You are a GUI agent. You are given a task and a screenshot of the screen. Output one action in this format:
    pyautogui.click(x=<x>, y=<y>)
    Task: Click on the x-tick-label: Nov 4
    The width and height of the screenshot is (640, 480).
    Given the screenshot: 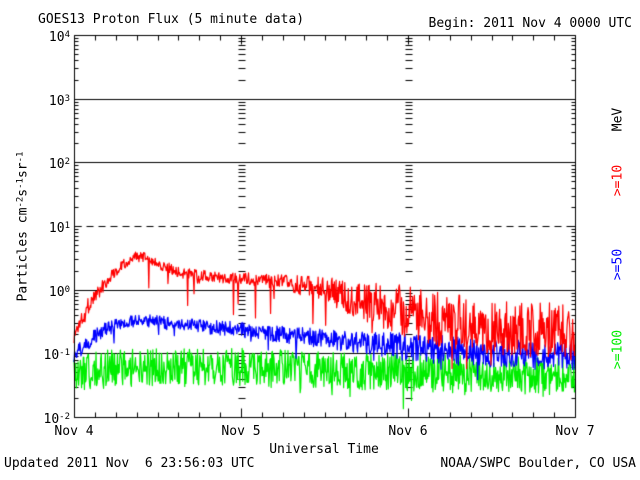 What is the action you would take?
    pyautogui.click(x=74, y=431)
    